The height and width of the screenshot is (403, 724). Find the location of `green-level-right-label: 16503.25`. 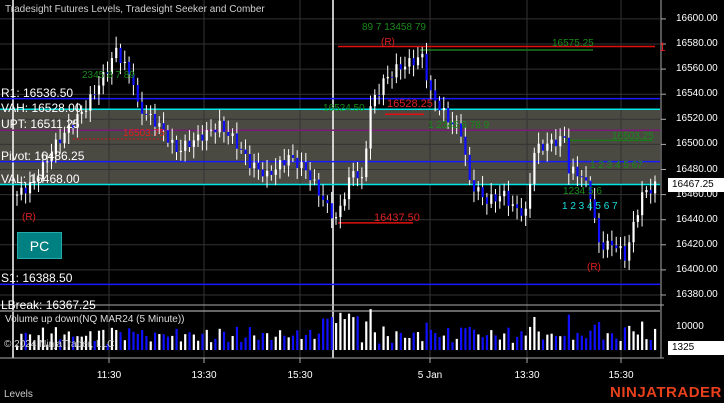

green-level-right-label: 16503.25 is located at coordinates (633, 136).